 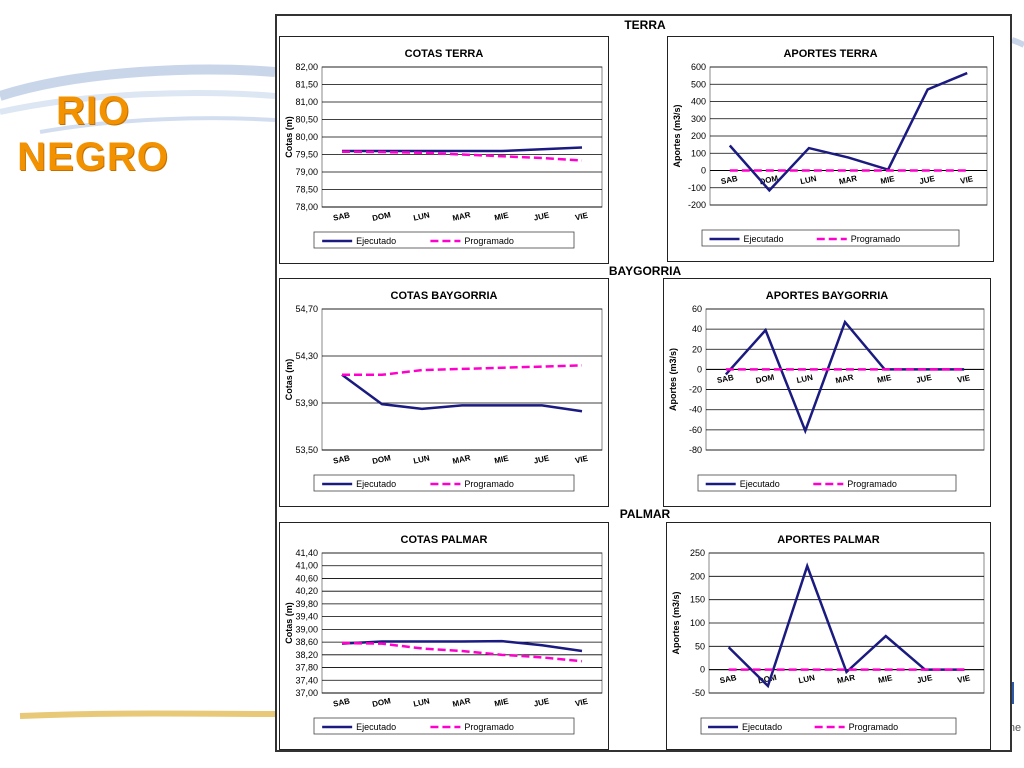 I want to click on y-tick-label: 53,90, so click(x=306, y=403).